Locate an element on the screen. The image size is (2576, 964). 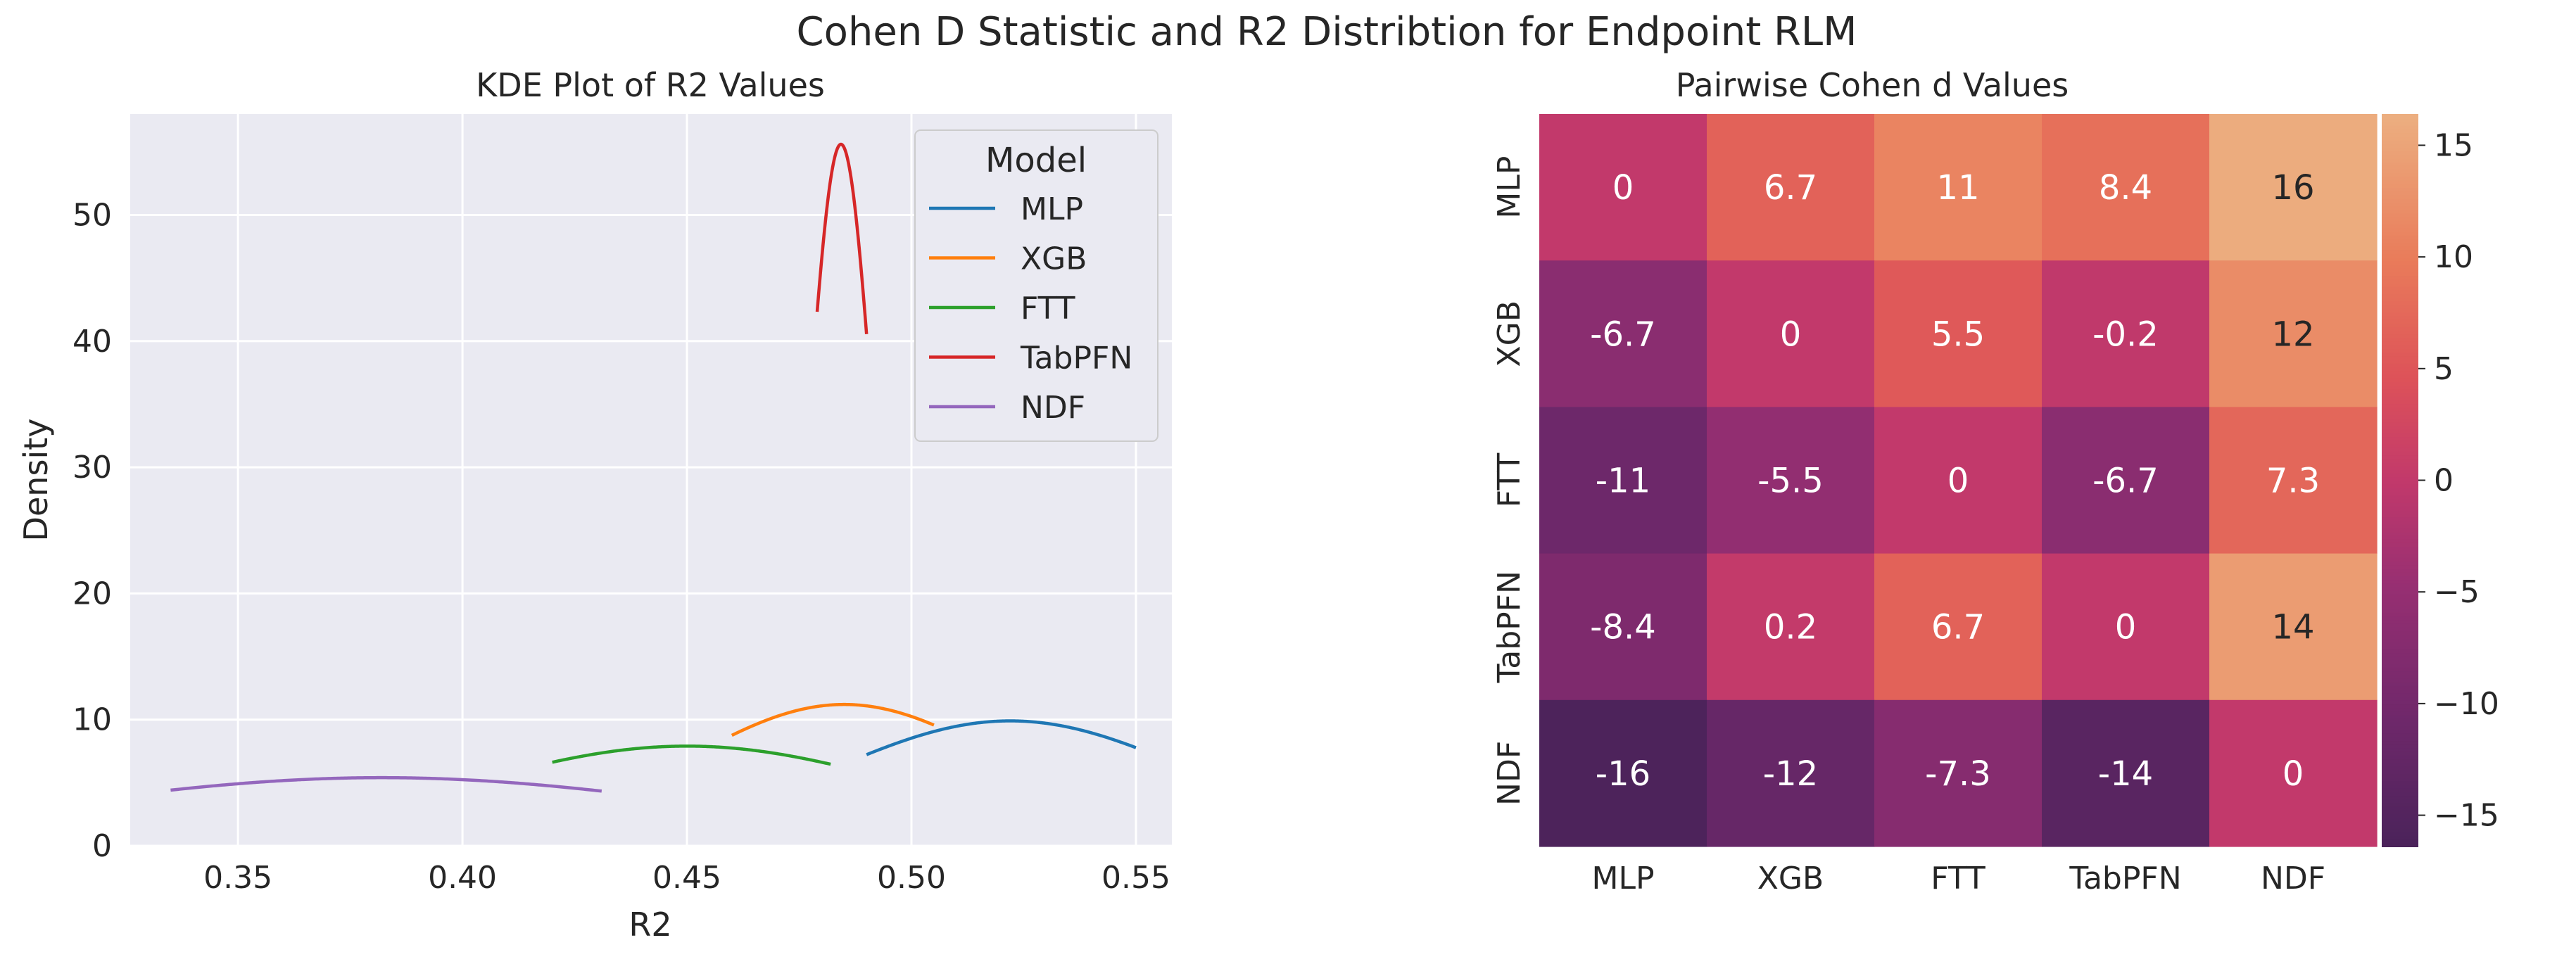
colorbar-tick-label: −5 is located at coordinates (2457, 592).